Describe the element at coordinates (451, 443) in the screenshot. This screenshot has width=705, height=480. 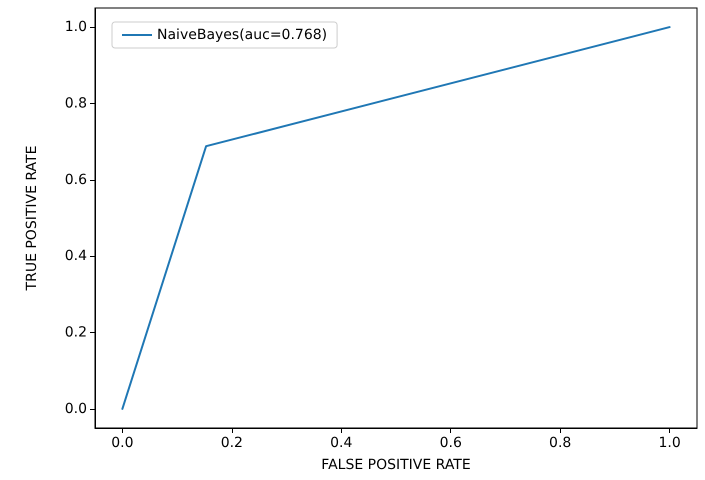
I see `x-tick-label: 0.6` at that location.